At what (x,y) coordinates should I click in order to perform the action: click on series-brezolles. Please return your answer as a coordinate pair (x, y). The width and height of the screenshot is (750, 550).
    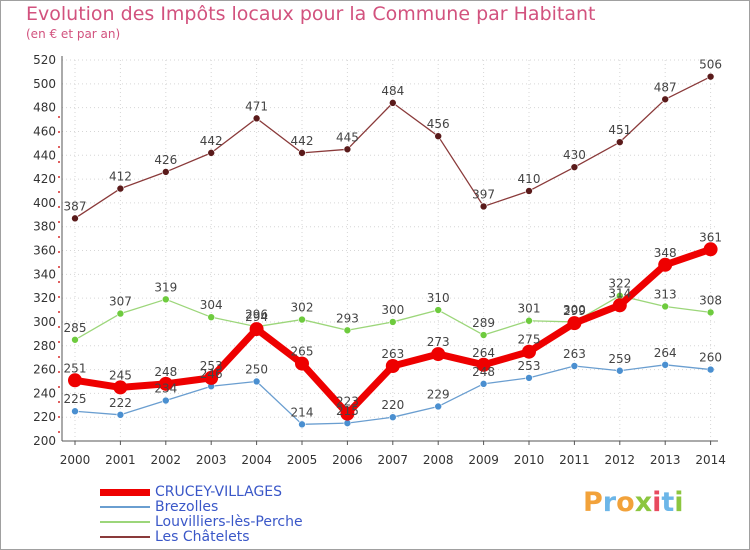
    Looking at the image, I should click on (393, 394).